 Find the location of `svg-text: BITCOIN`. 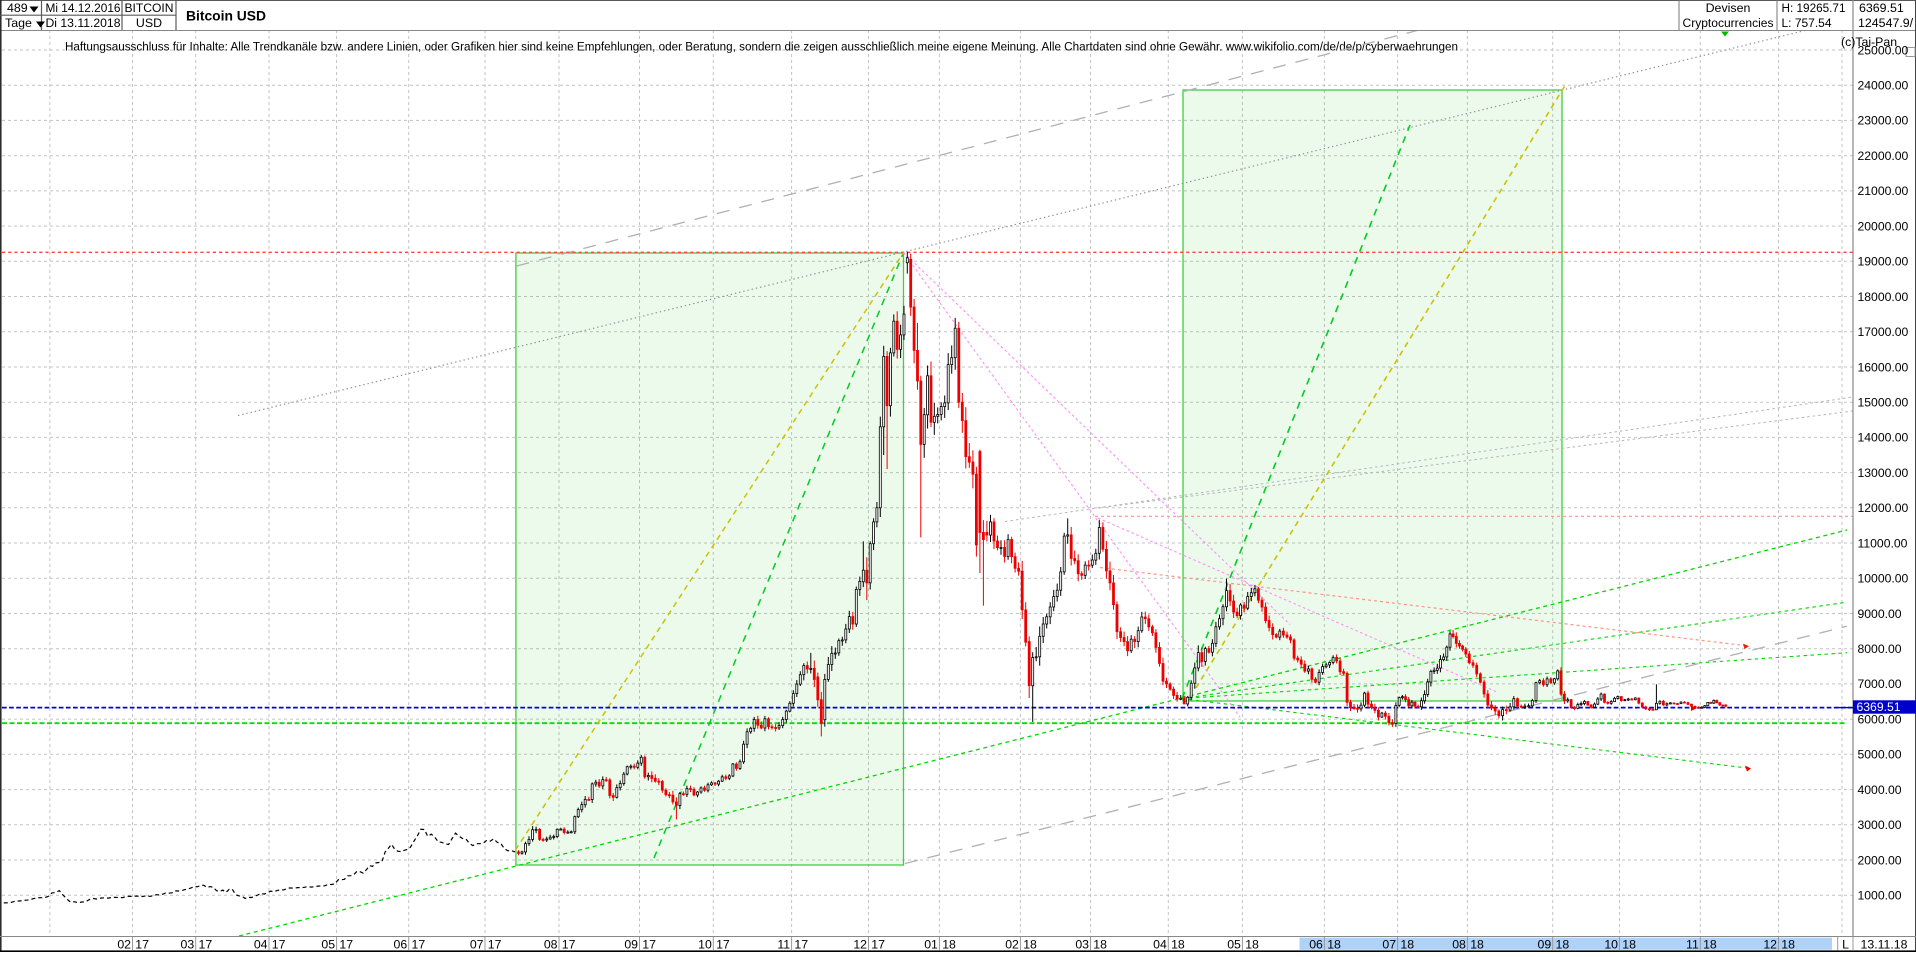

svg-text: BITCOIN is located at coordinates (149, 8).